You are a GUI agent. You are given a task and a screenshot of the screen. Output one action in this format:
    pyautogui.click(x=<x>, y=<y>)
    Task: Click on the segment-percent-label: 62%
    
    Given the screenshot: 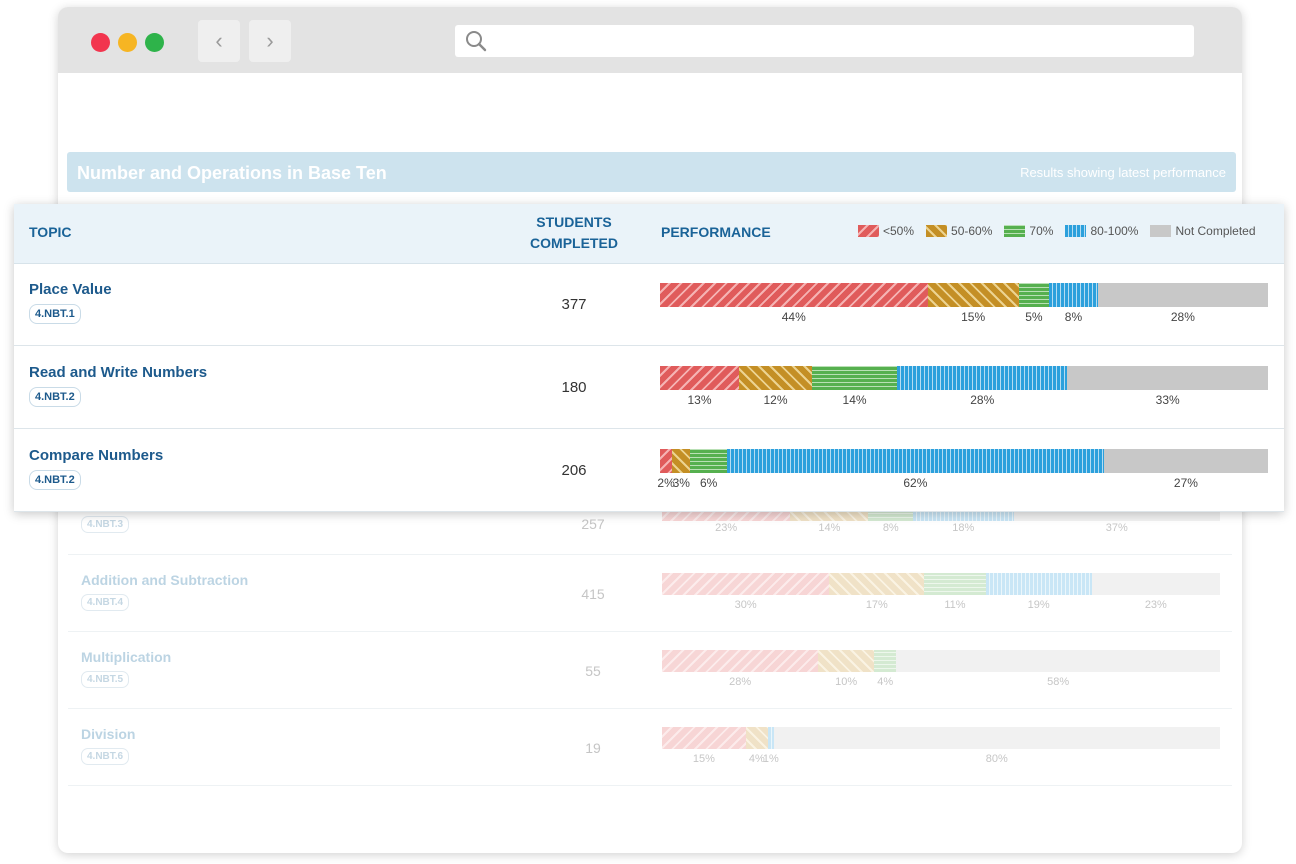 What is the action you would take?
    pyautogui.click(x=915, y=483)
    